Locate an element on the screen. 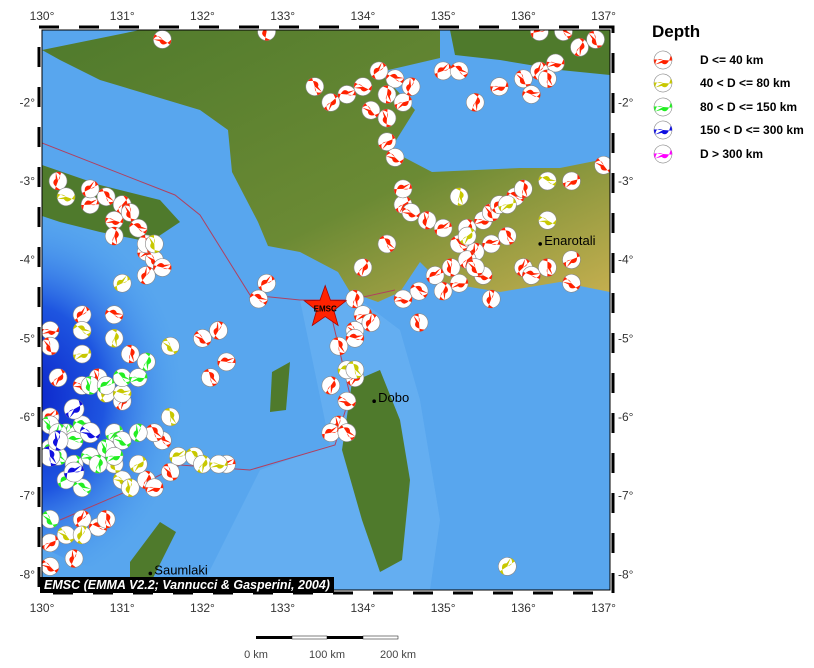 The height and width of the screenshot is (668, 814). legend-label: D > 300 km is located at coordinates (732, 153).